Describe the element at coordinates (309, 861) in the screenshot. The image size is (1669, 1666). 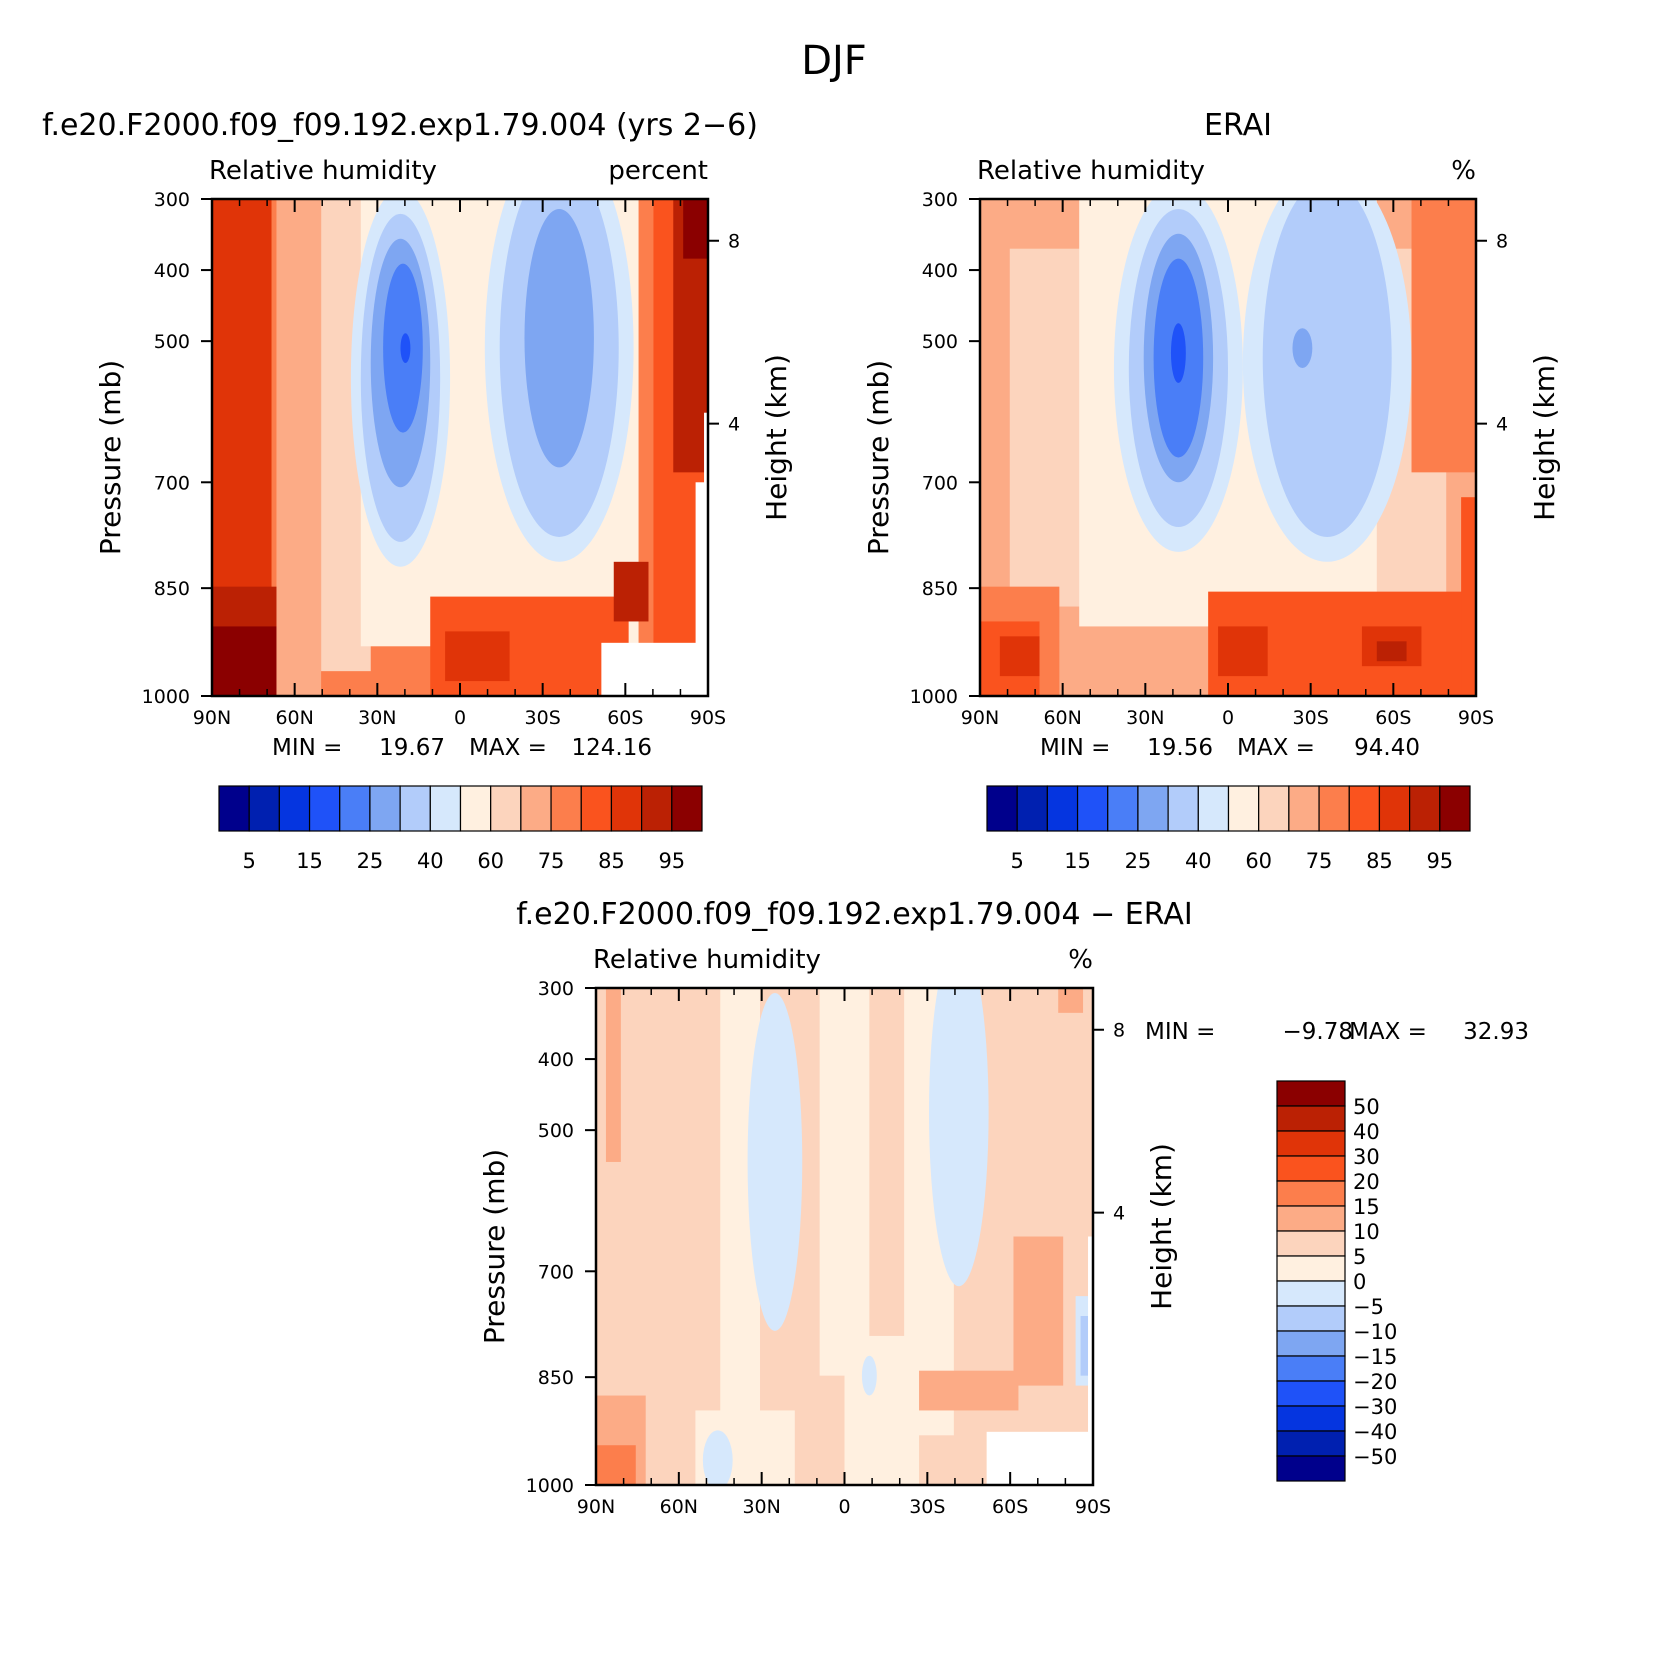
I see `colorbar-tick-label: 15` at that location.